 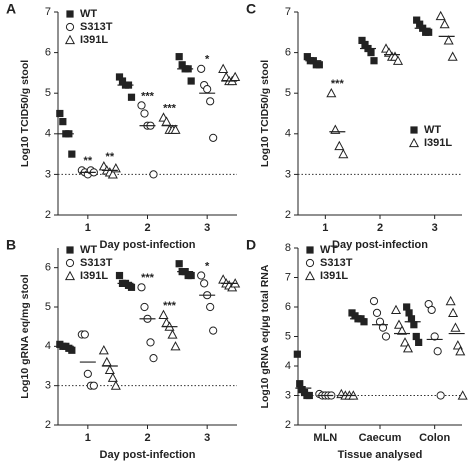 I want to click on significance-label: **, so click(x=110, y=157).